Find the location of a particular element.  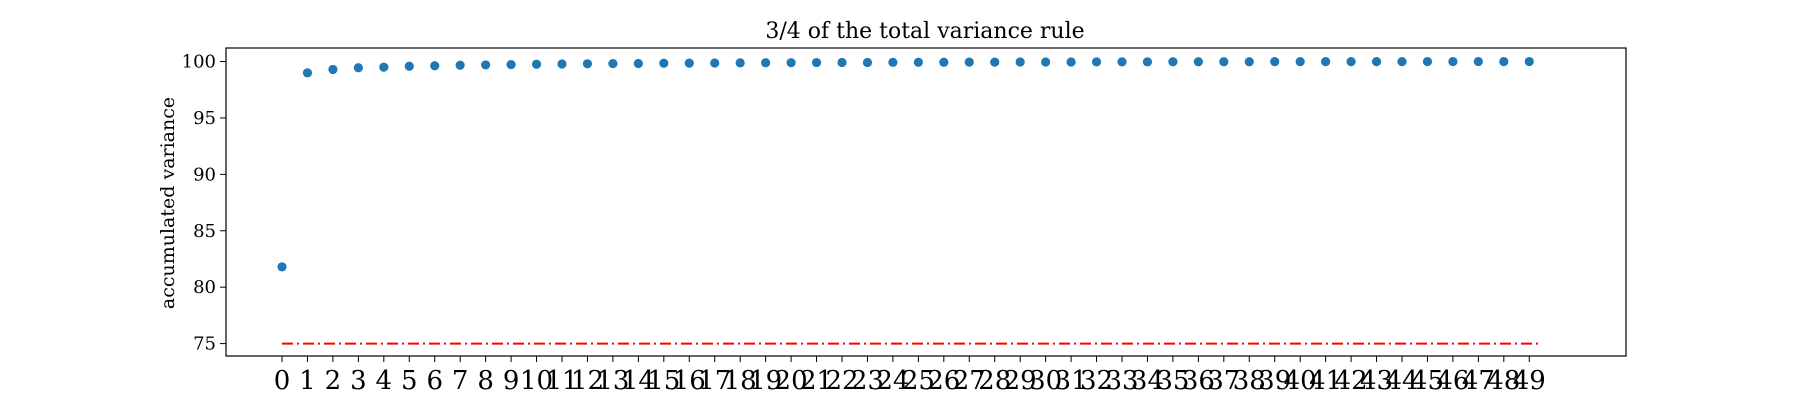

x-tick-label: 18 is located at coordinates (740, 381).